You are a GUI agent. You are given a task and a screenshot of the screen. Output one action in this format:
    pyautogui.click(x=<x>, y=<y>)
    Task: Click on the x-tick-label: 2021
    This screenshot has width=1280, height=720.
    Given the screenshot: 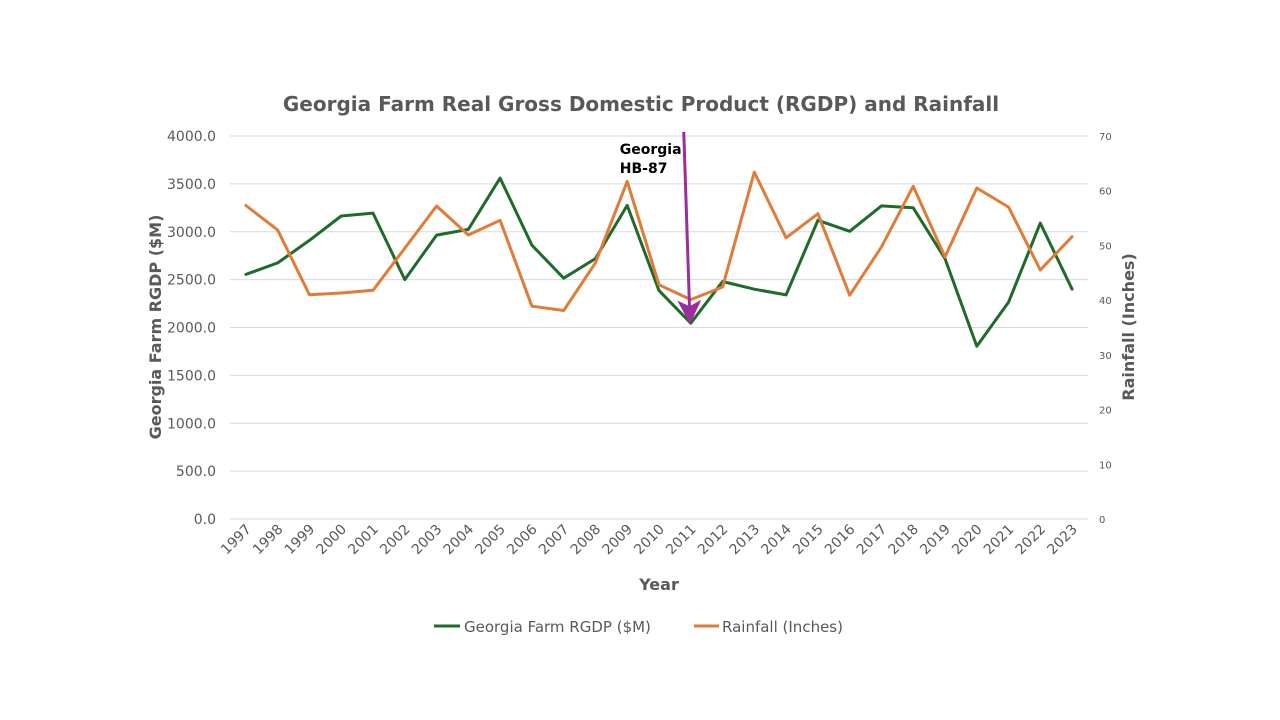 What is the action you would take?
    pyautogui.click(x=999, y=540)
    